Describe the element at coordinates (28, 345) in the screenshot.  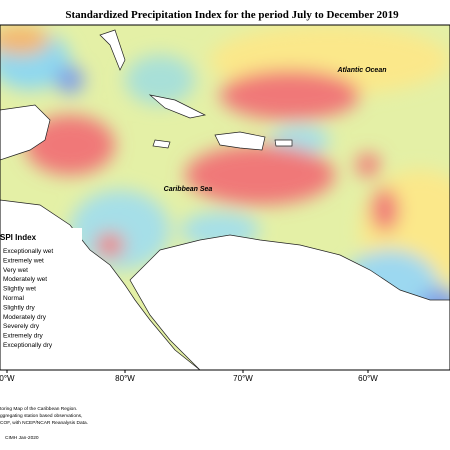
I see `legend-item: Exceptionally dry` at that location.